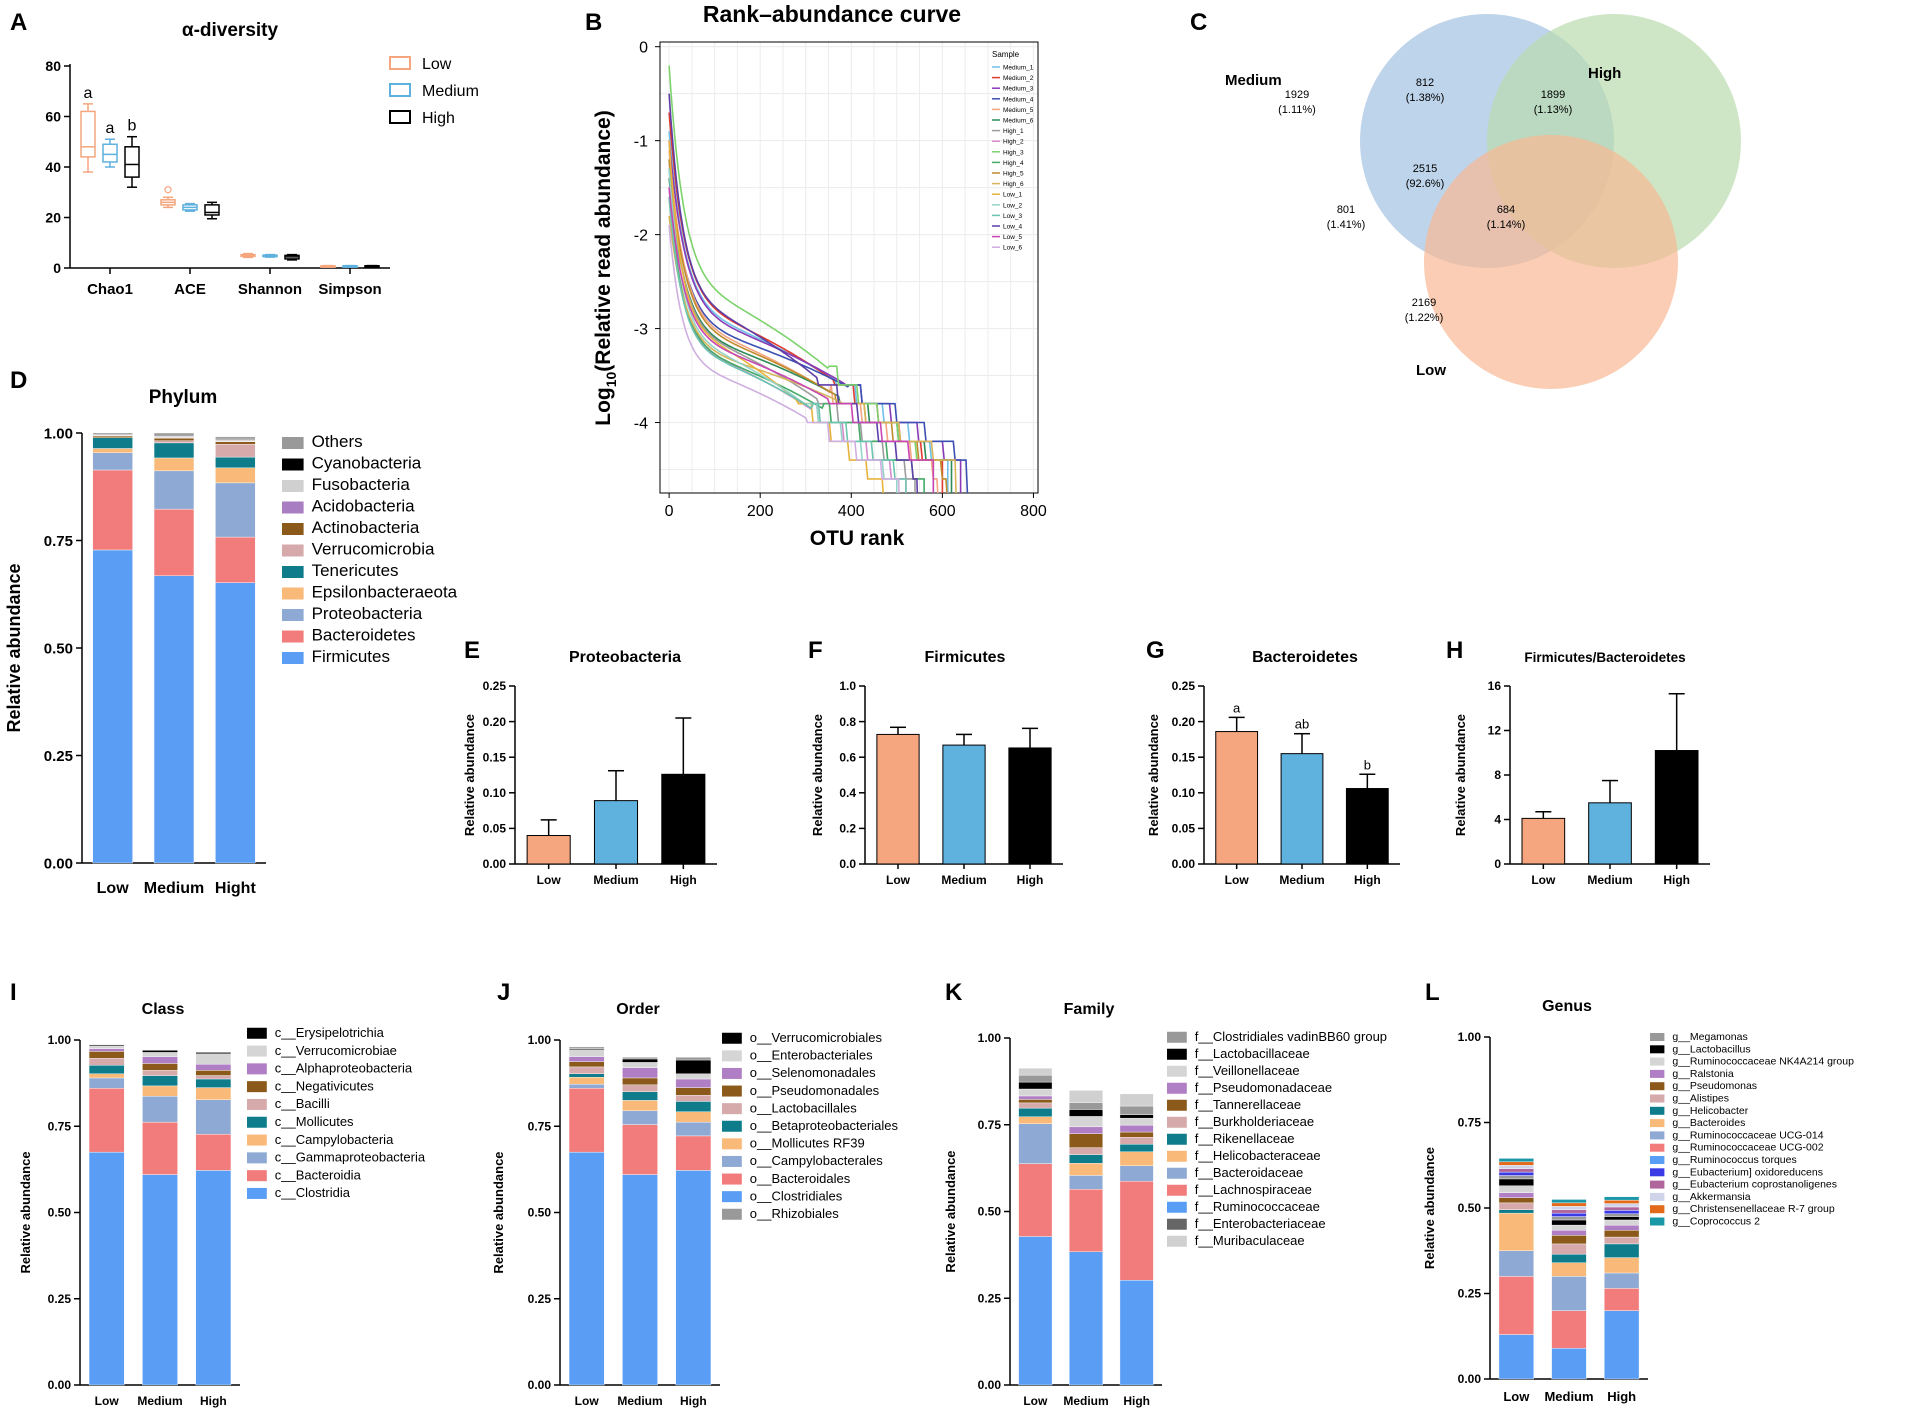  I want to click on legend-label: Epsilonbacteraeota, so click(385, 592).